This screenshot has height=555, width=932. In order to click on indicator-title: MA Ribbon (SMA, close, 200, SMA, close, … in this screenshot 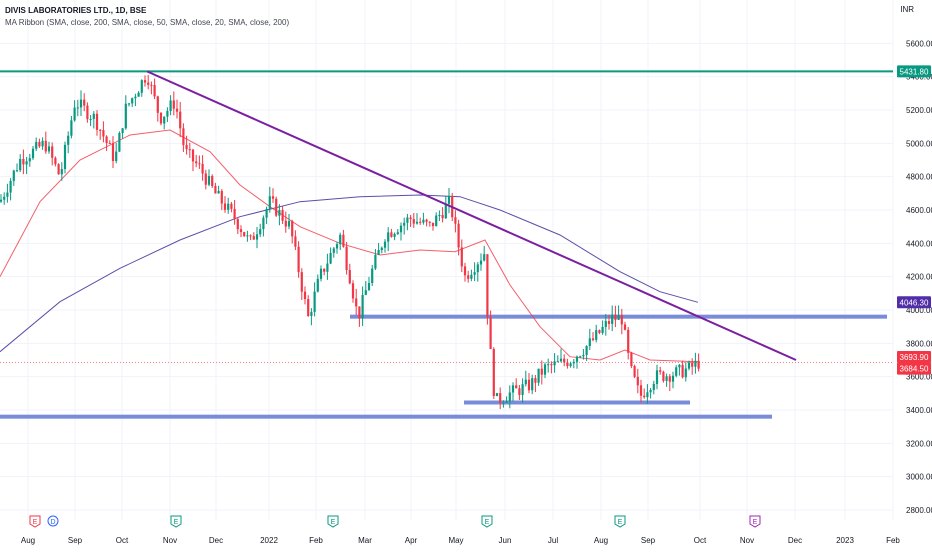, I will do `click(147, 22)`.